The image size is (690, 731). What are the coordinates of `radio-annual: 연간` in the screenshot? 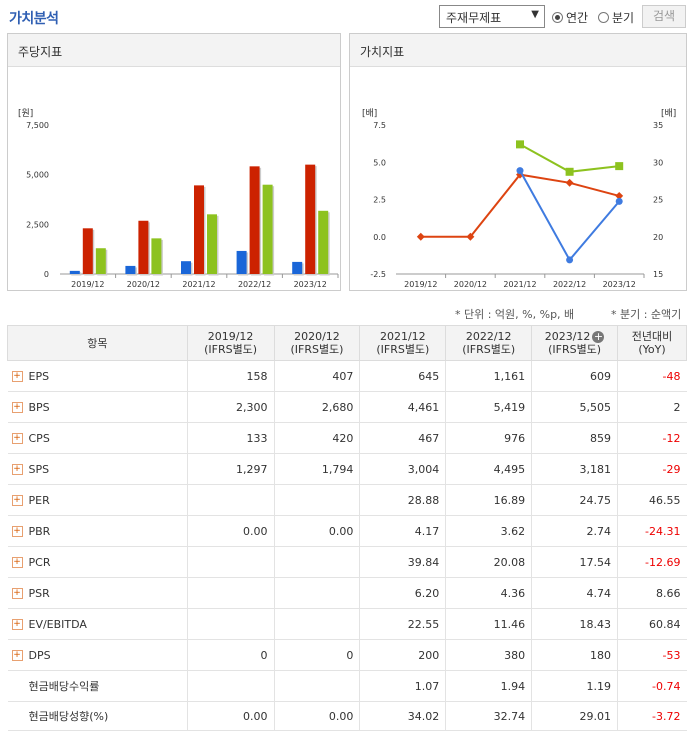 It's located at (570, 17).